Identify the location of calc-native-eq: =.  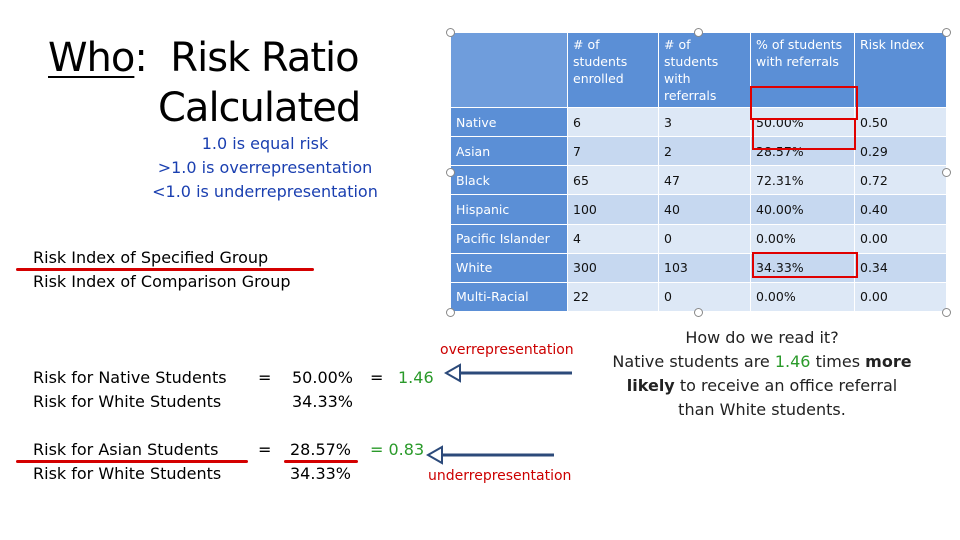
(265, 377).